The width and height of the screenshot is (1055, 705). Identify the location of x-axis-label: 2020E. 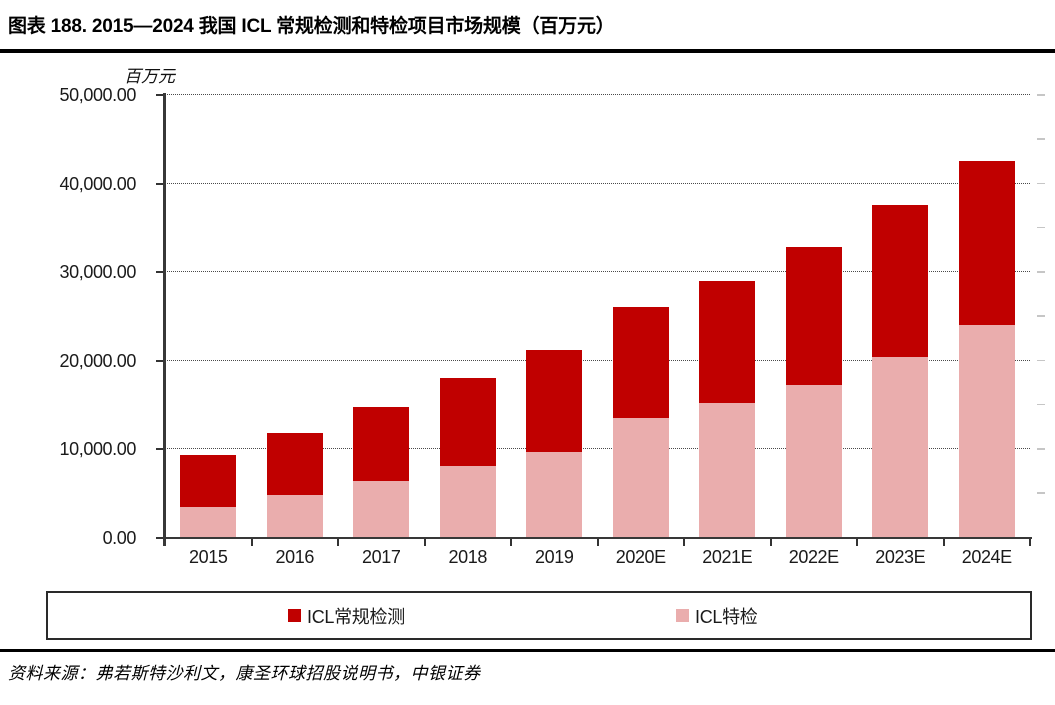
(640, 556).